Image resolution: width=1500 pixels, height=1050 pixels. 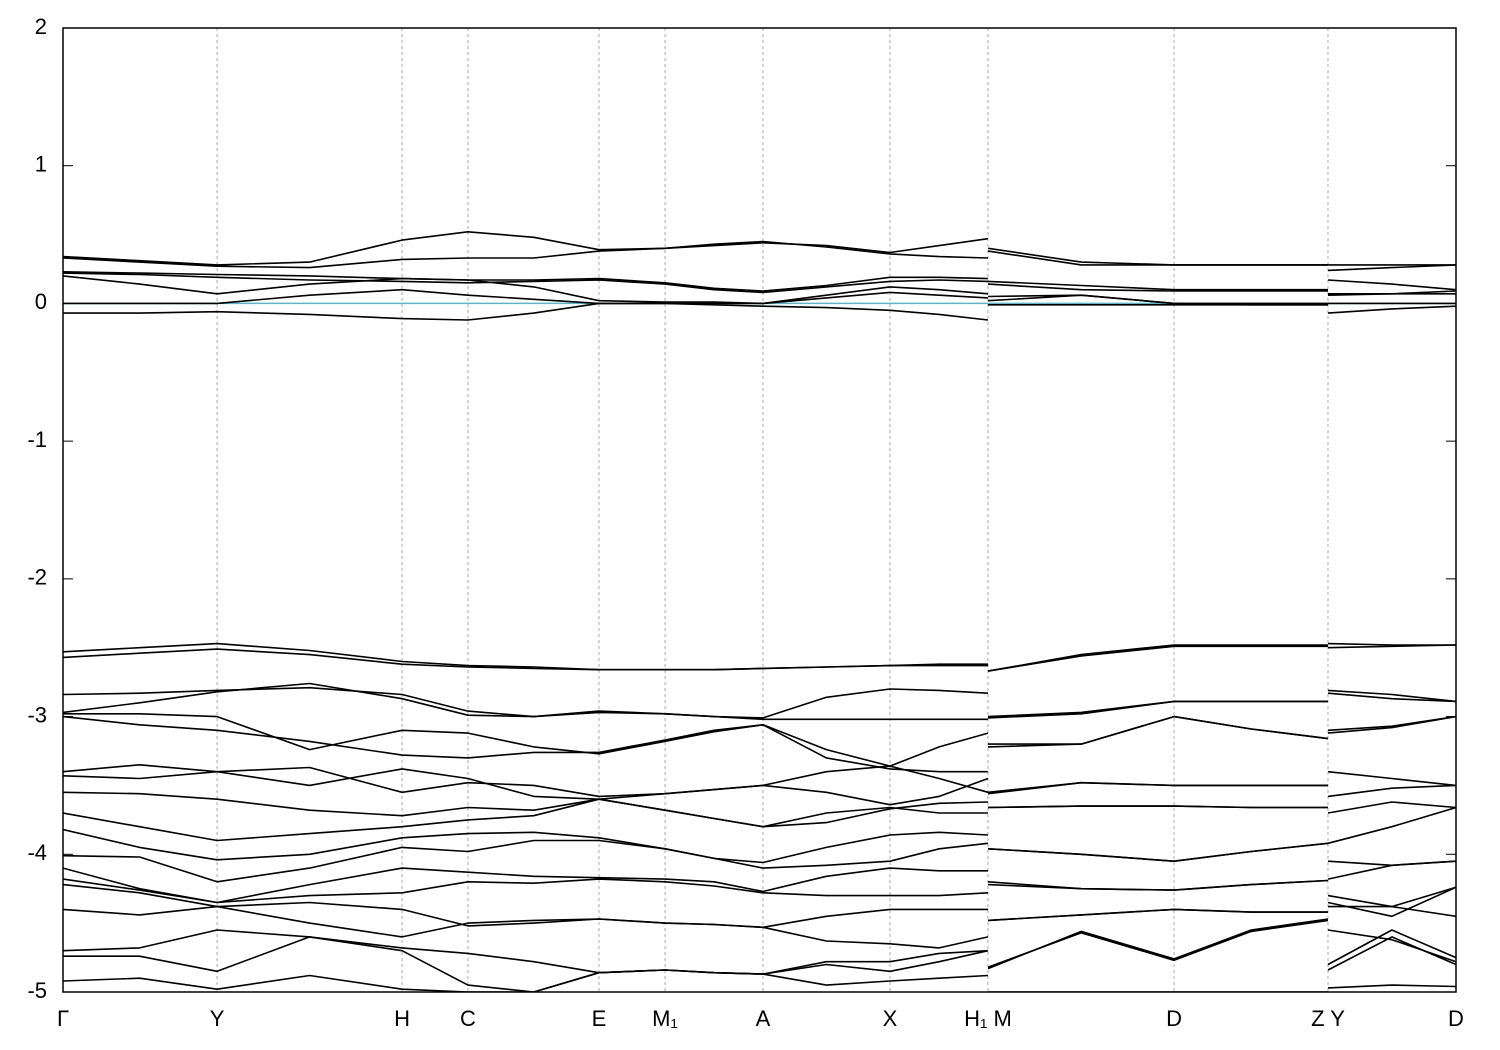 I want to click on x-tick-label: Z Y, so click(x=1328, y=1018).